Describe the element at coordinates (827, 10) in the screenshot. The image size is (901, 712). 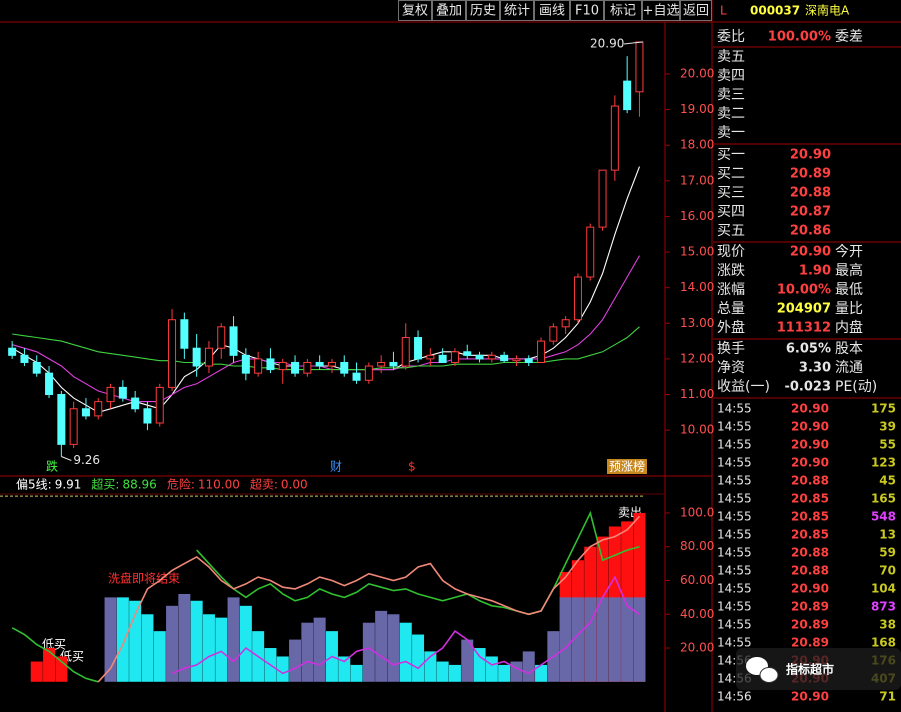
I see `stock-name: 深南电A` at that location.